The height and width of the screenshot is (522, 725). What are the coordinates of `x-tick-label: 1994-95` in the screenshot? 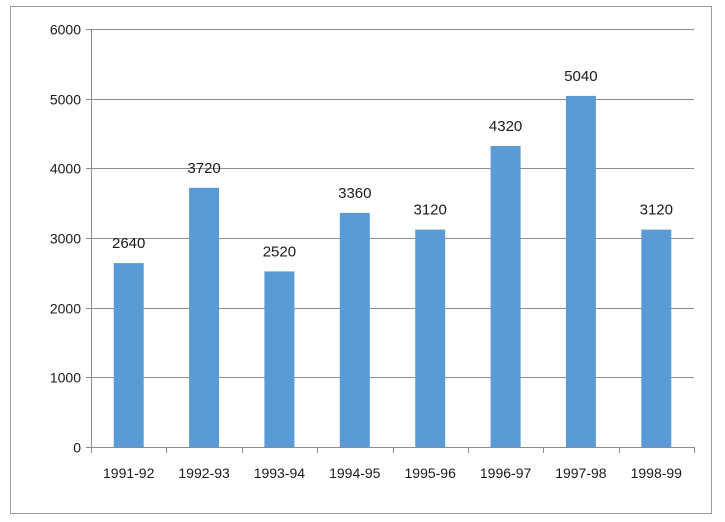 It's located at (355, 473).